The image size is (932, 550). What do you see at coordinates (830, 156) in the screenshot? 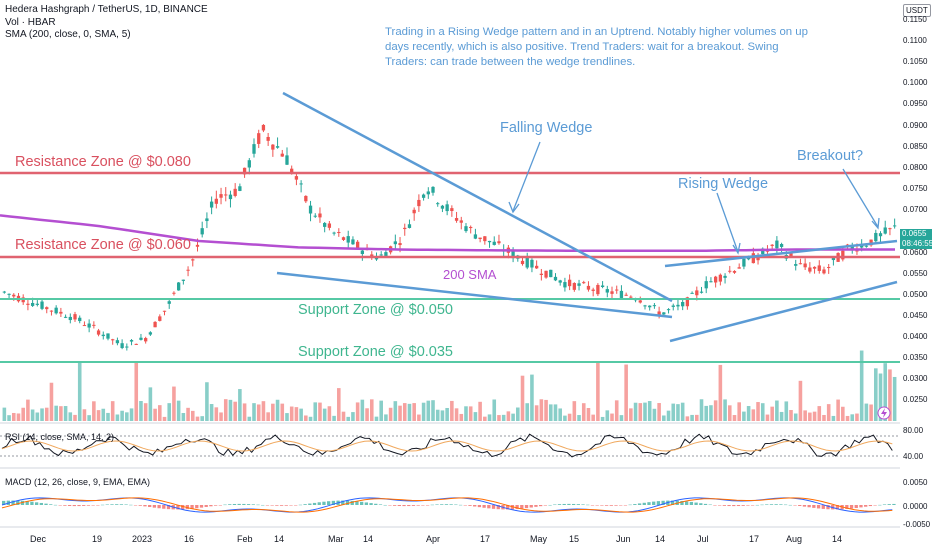
I see `breakout-label: Breakout?` at bounding box center [830, 156].